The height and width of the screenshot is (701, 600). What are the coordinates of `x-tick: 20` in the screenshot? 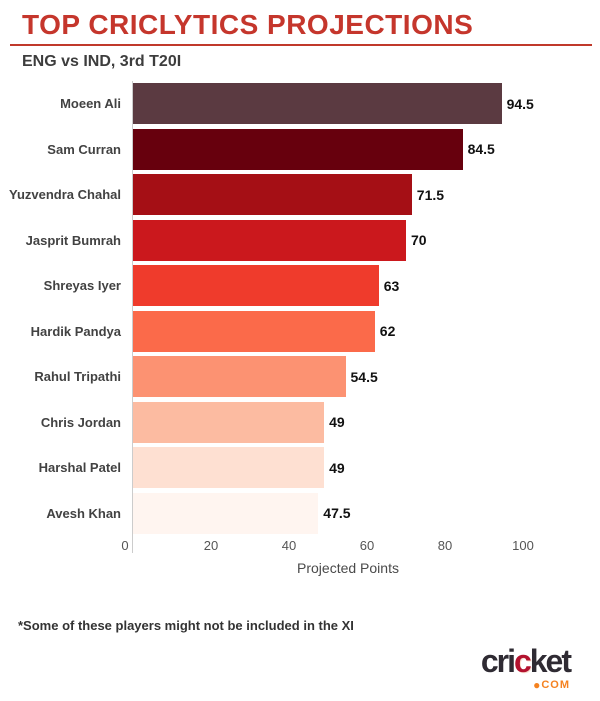 It's located at (211, 545).